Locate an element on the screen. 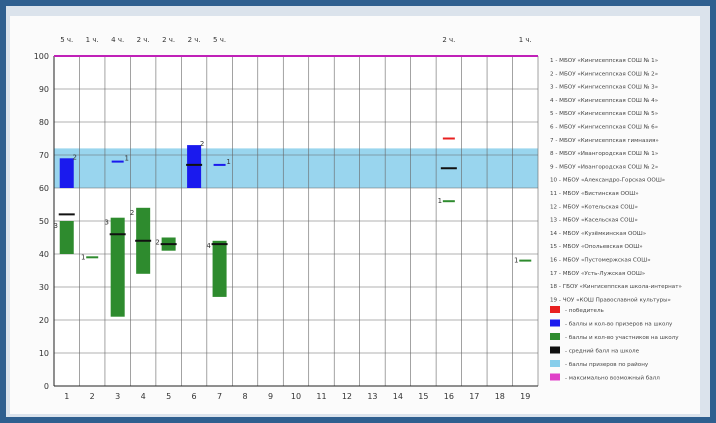 Image resolution: width=716 pixels, height=423 pixels. legend-label: - баллы призеров по району is located at coordinates (607, 364).